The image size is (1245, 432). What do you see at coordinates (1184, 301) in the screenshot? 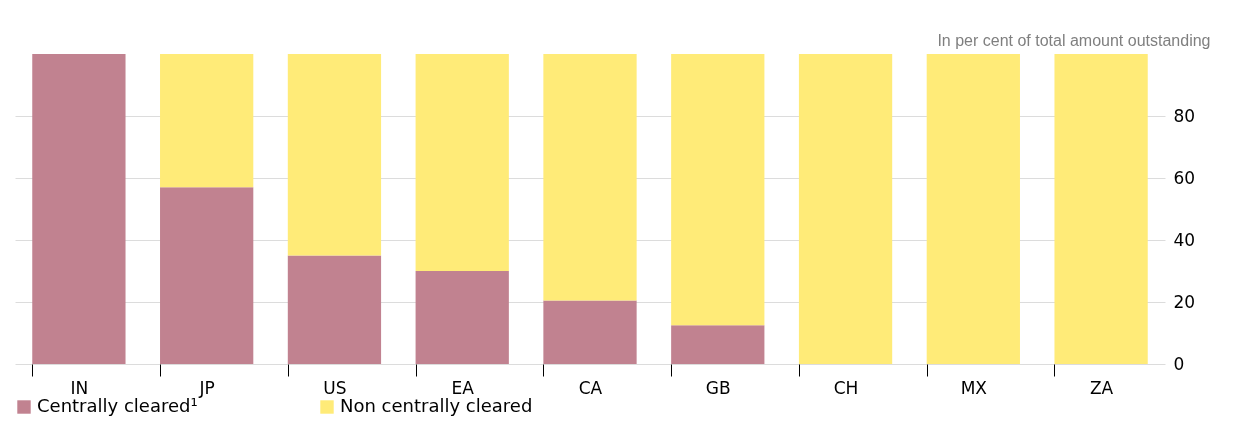
I see `y-tick-label: 20` at bounding box center [1184, 301].